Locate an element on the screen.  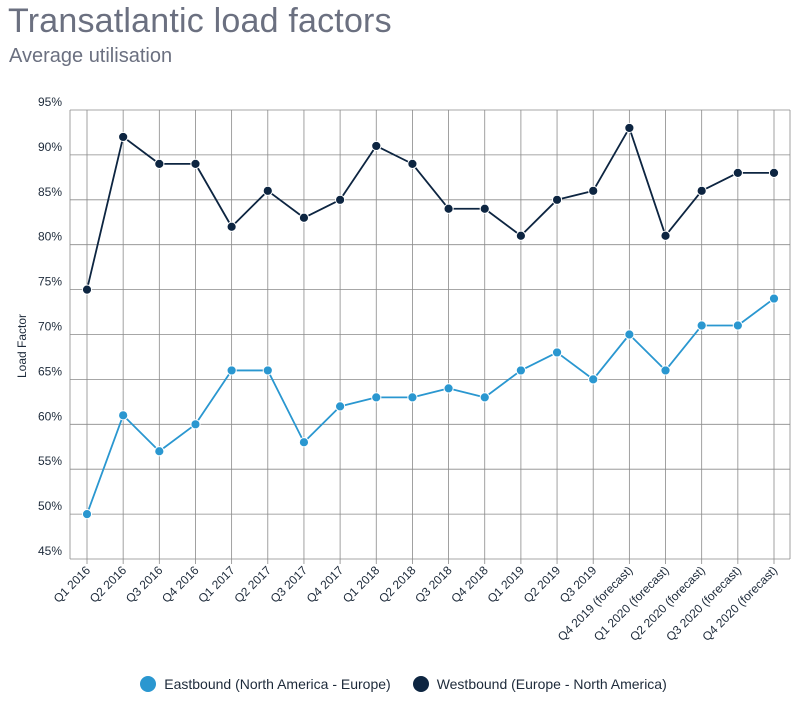
y-tick-label: 90% is located at coordinates (50, 147).